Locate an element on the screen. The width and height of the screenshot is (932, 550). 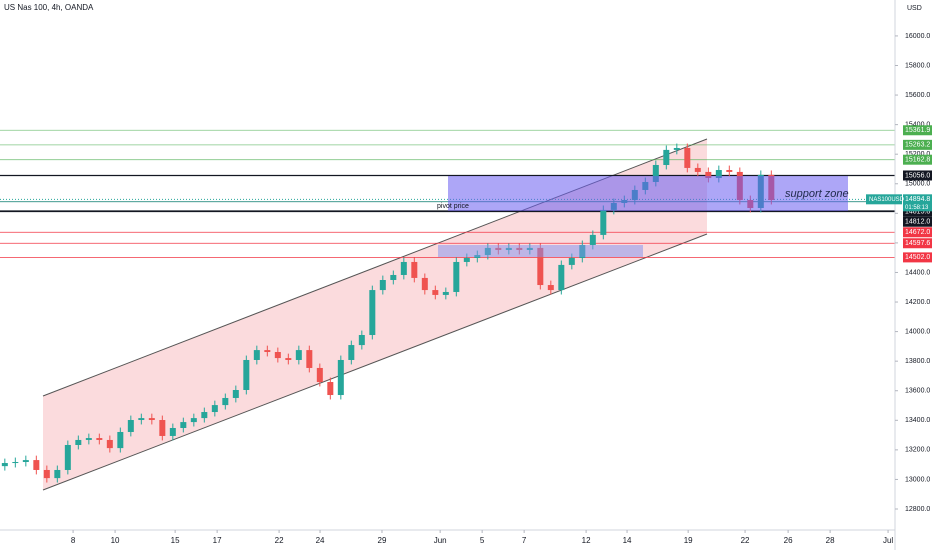
support-zone-label: support zone is located at coordinates (817, 194).